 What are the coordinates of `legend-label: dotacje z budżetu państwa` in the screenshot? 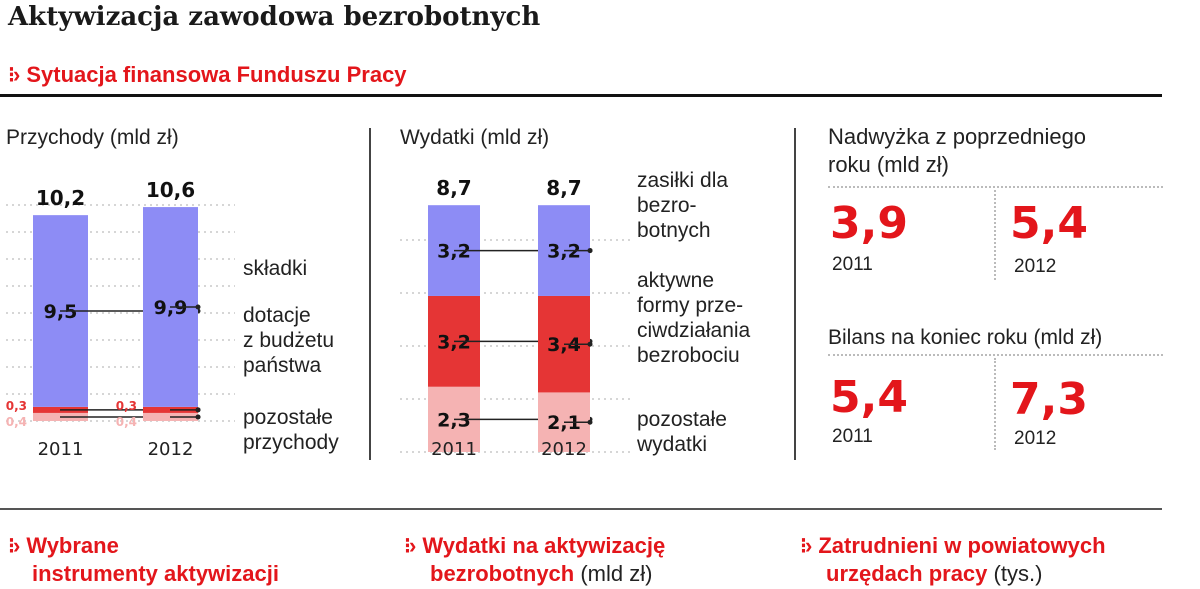 It's located at (288, 340).